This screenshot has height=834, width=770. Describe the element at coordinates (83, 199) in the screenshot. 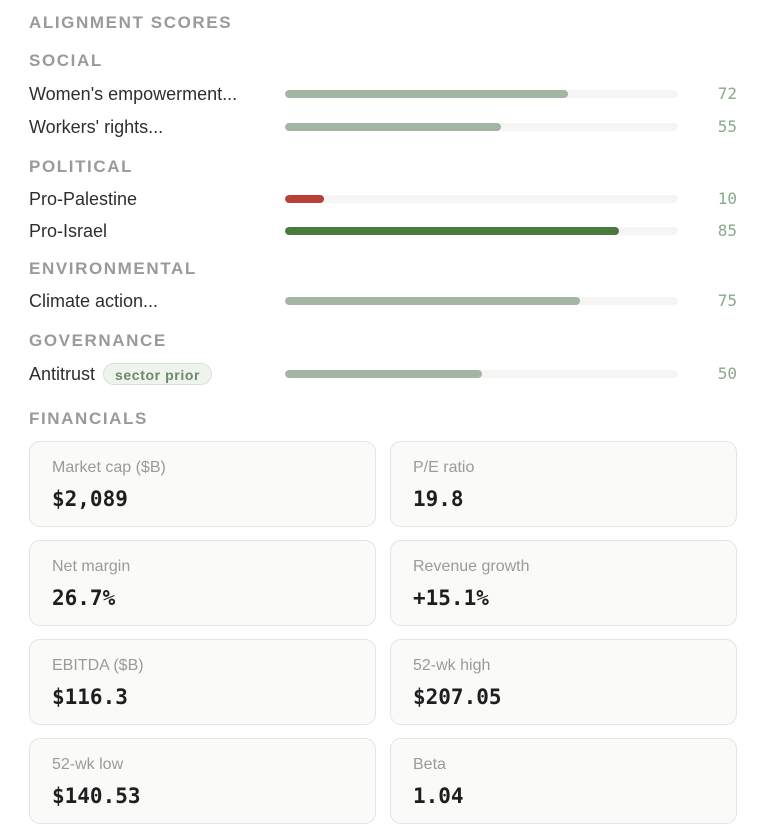

I see `score-label: Pro-Palestine` at that location.